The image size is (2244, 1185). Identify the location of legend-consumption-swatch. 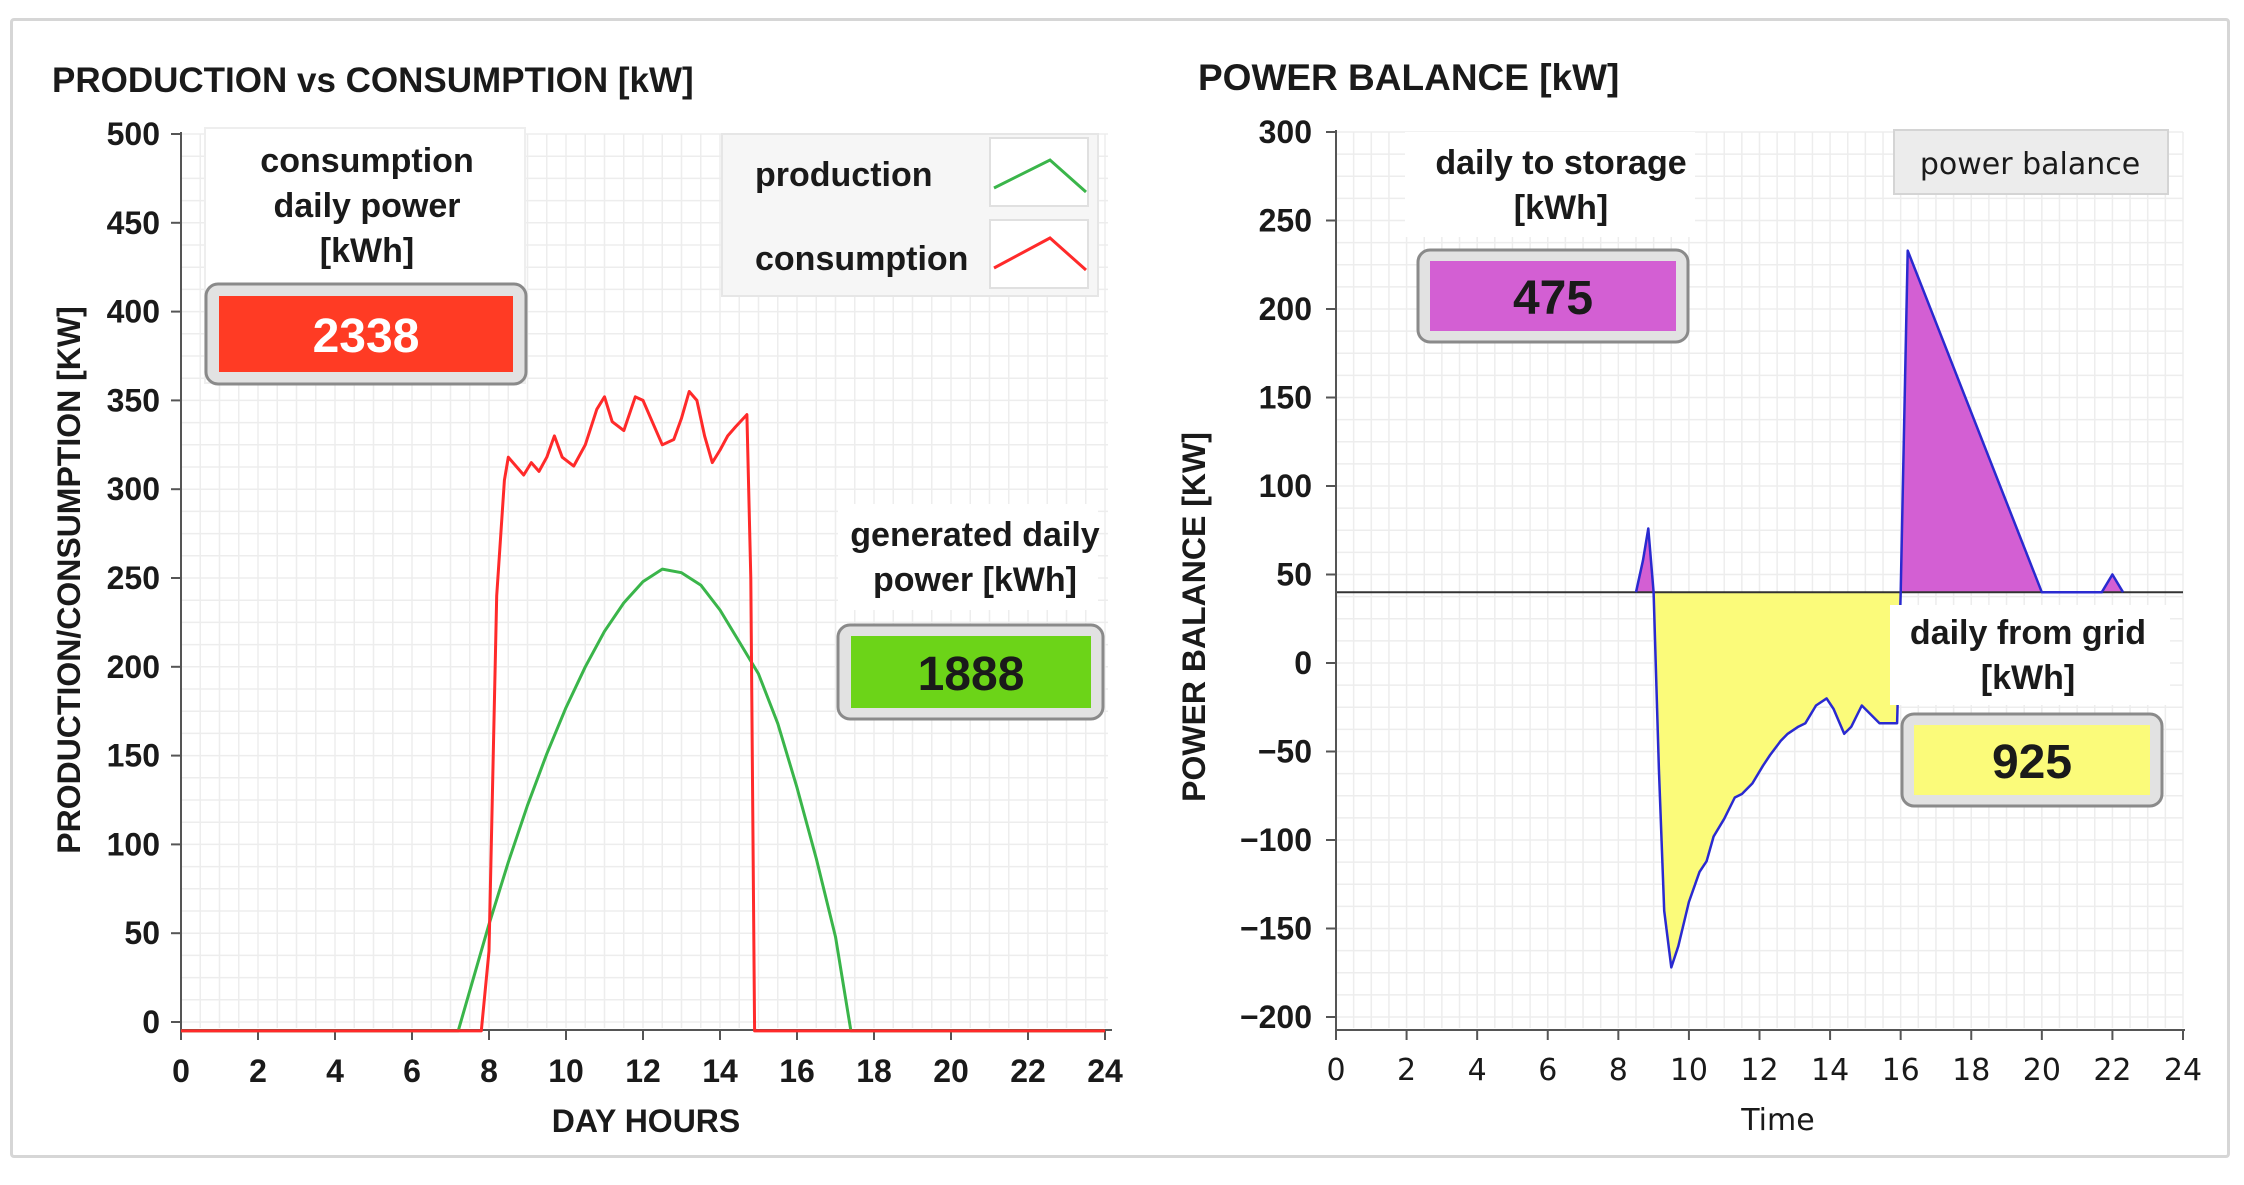
(1040, 254).